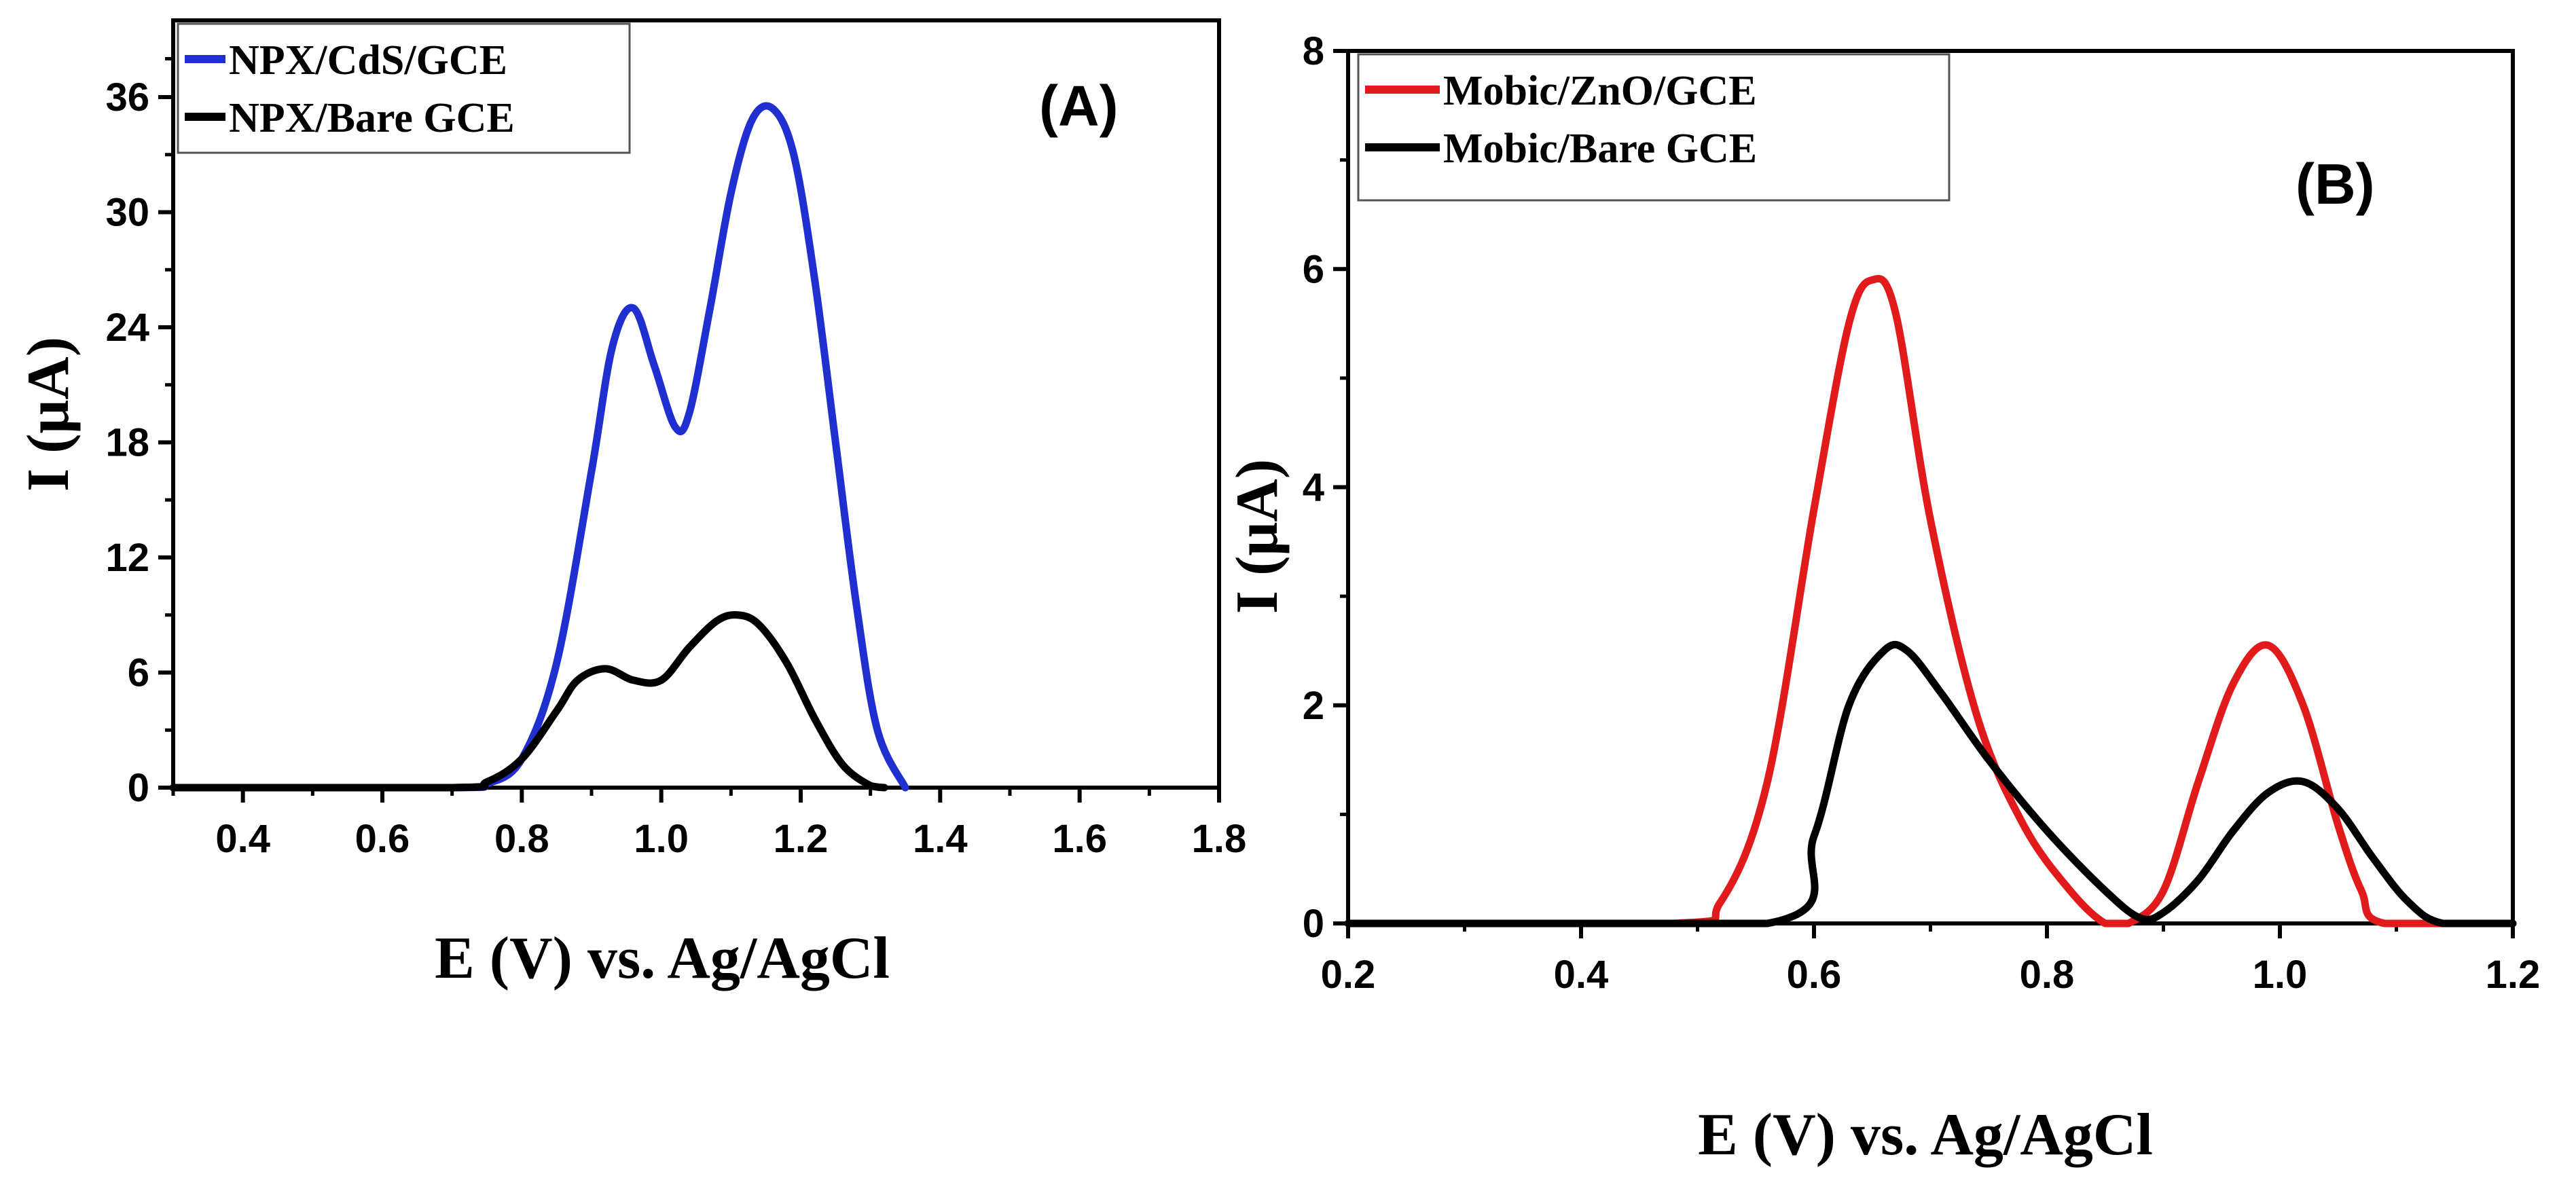 The image size is (2576, 1193). Describe the element at coordinates (372, 118) in the screenshot. I see `legend-label-npx-bare: NPX/Bare GCE` at that location.